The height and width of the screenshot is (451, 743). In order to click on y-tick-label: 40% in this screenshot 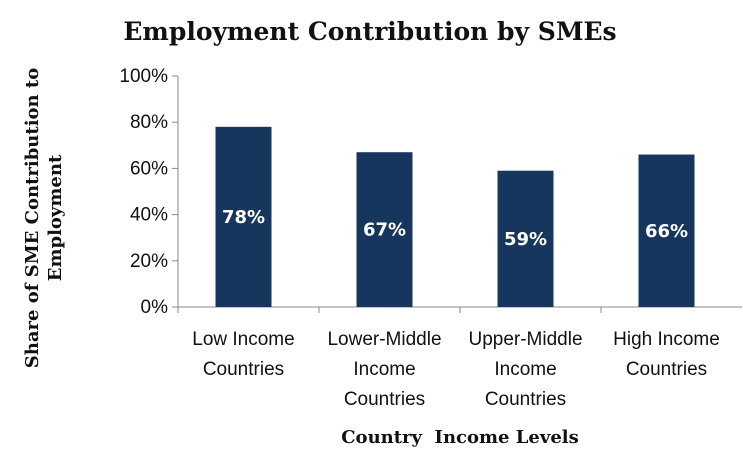, I will do `click(149, 215)`.